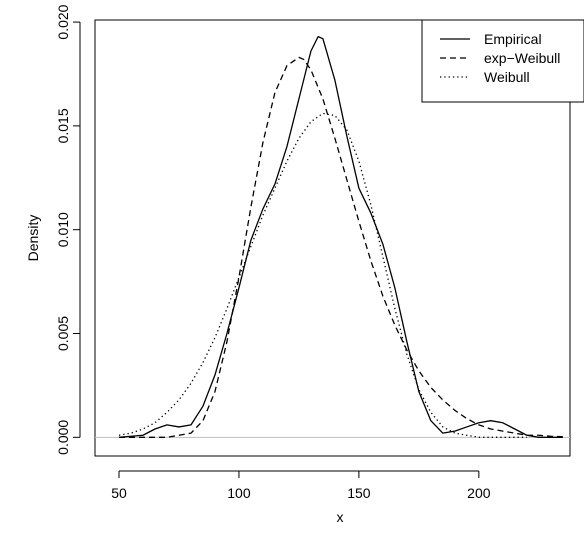 This screenshot has width=584, height=535. Describe the element at coordinates (479, 493) in the screenshot. I see `x-tick-label: 200` at that location.